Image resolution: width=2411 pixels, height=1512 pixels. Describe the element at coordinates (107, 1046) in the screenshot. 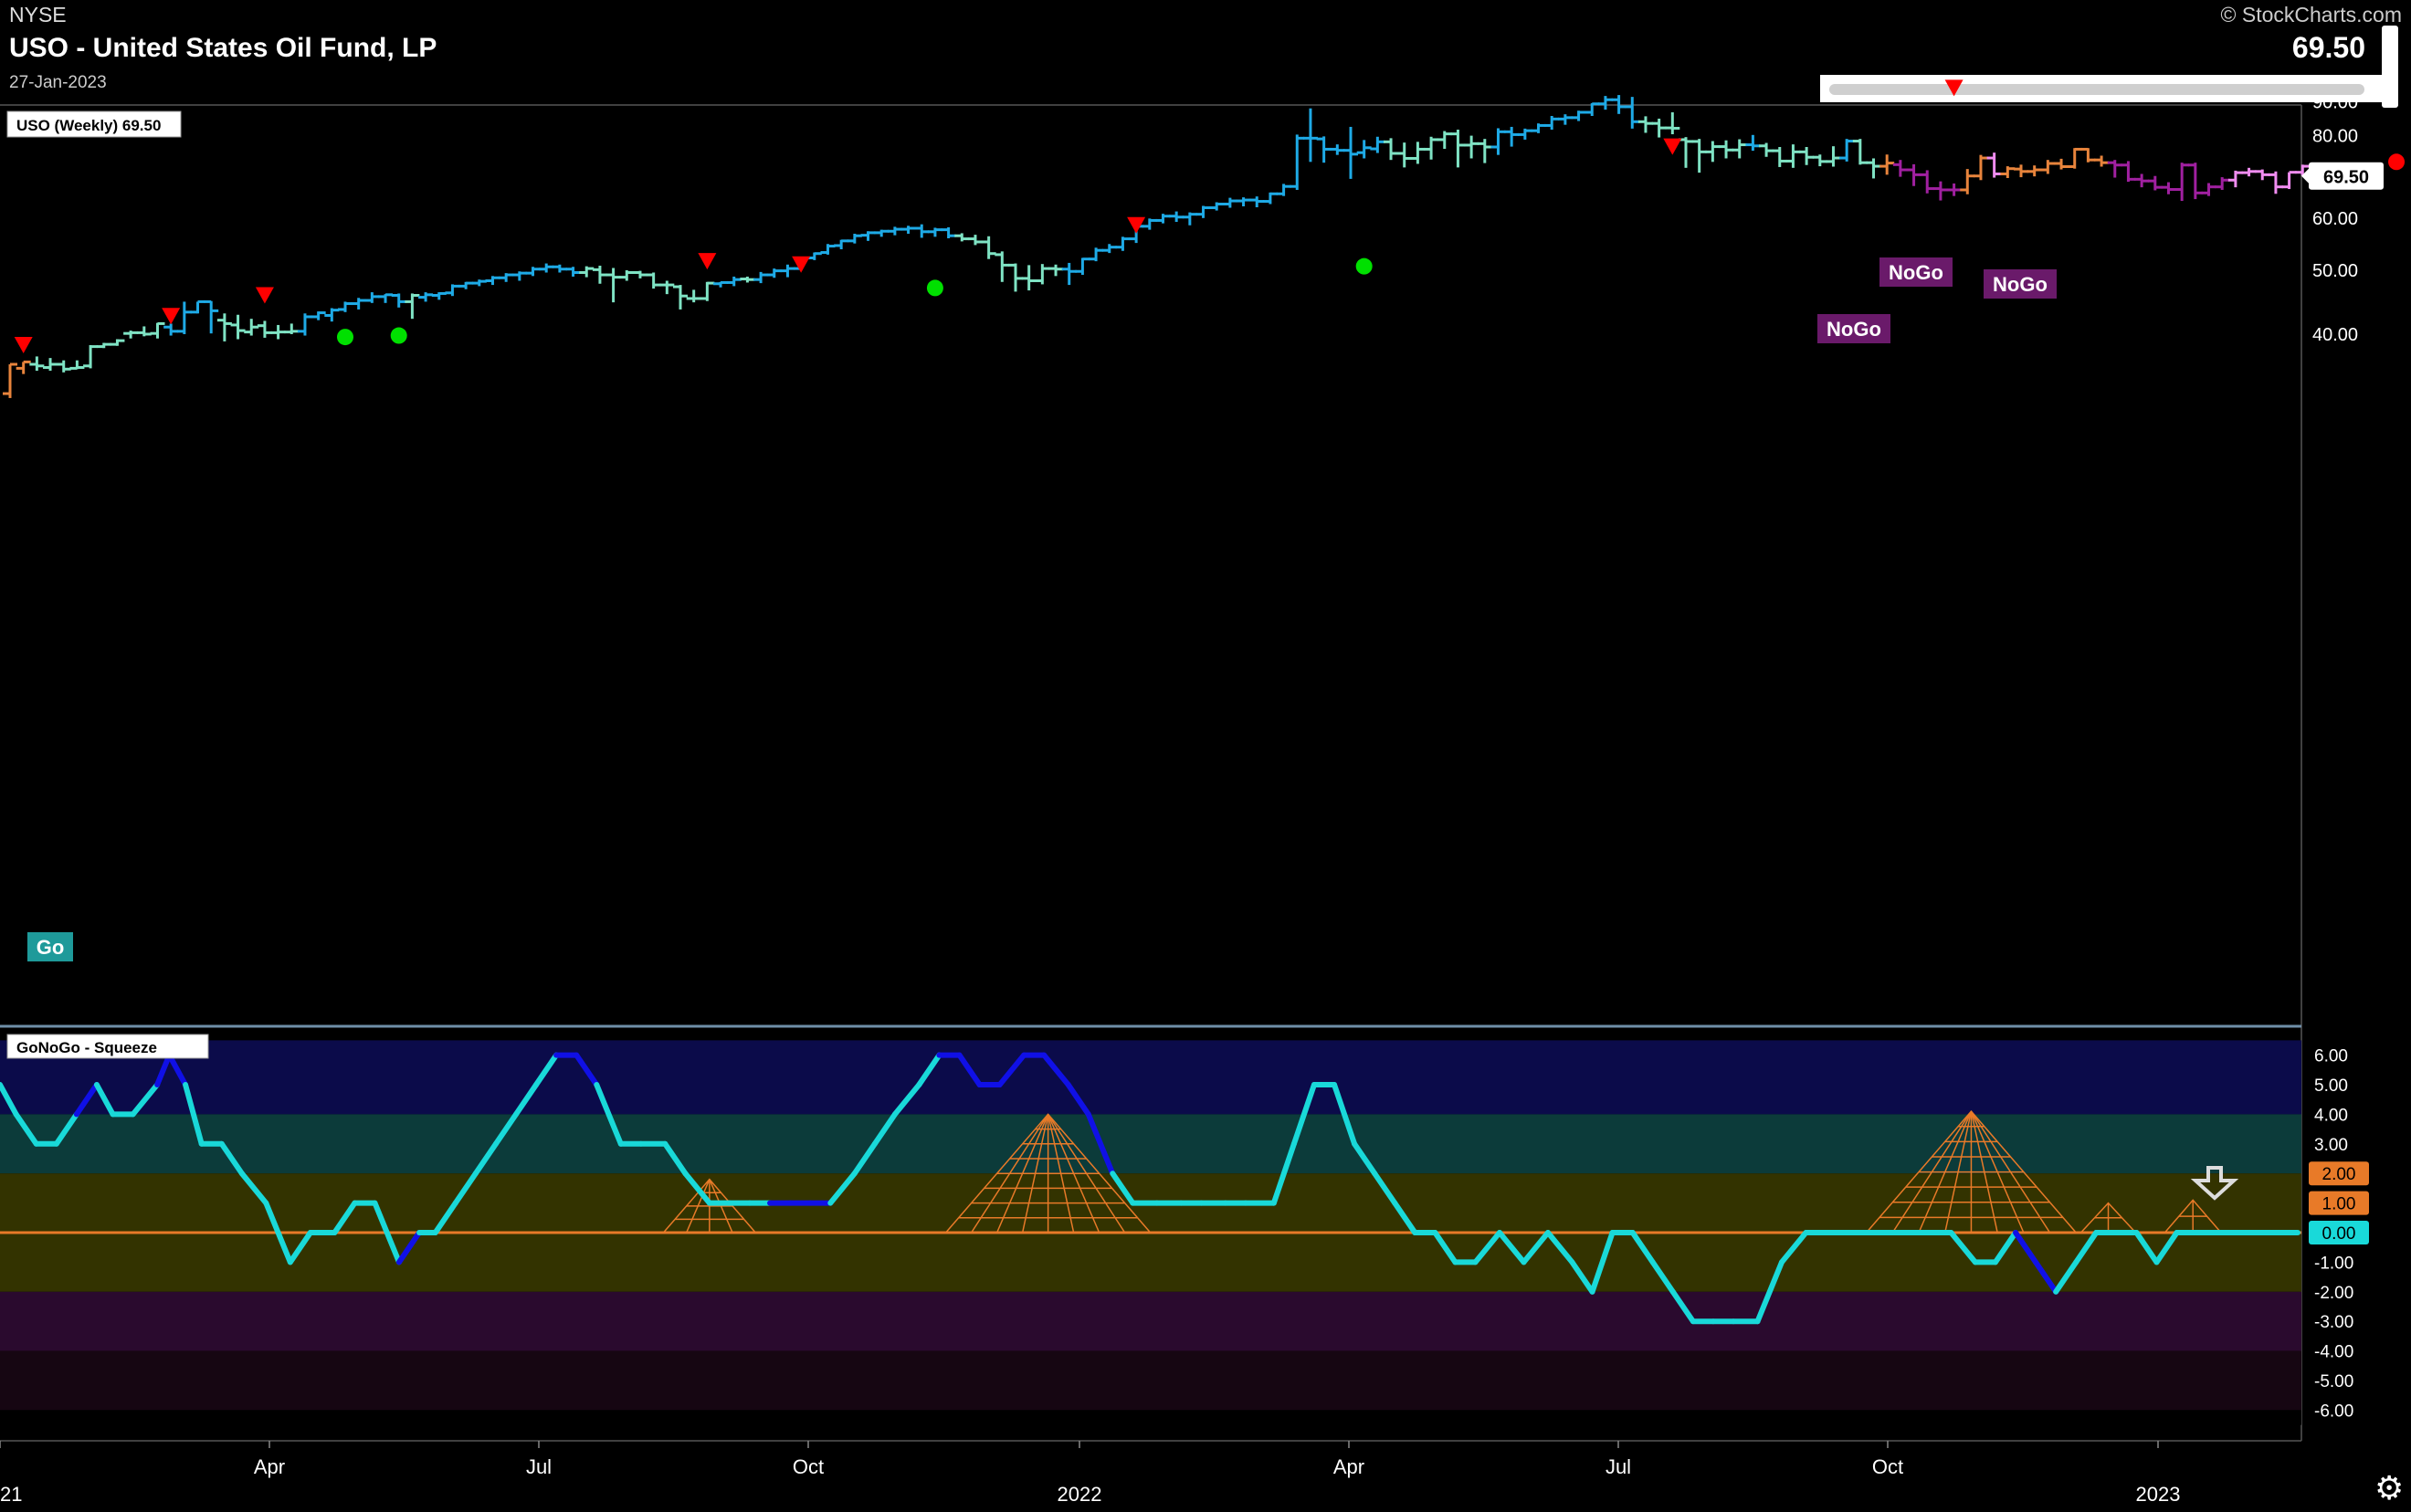

I see `osc-legend-box` at that location.